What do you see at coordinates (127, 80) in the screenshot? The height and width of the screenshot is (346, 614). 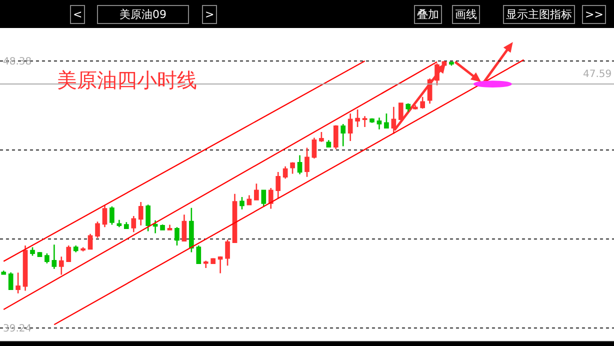 I see `text: 美原油四小时线` at bounding box center [127, 80].